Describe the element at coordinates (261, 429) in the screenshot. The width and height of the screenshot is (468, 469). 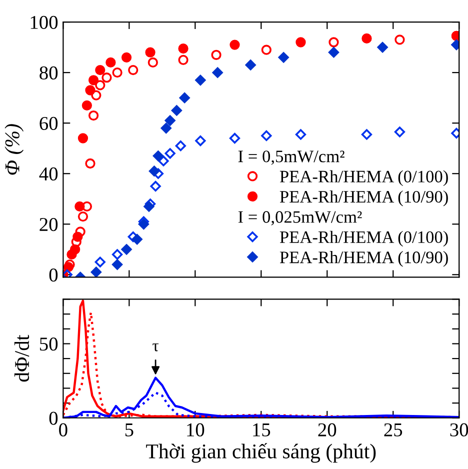
I see `x-tick-label: 15` at that location.